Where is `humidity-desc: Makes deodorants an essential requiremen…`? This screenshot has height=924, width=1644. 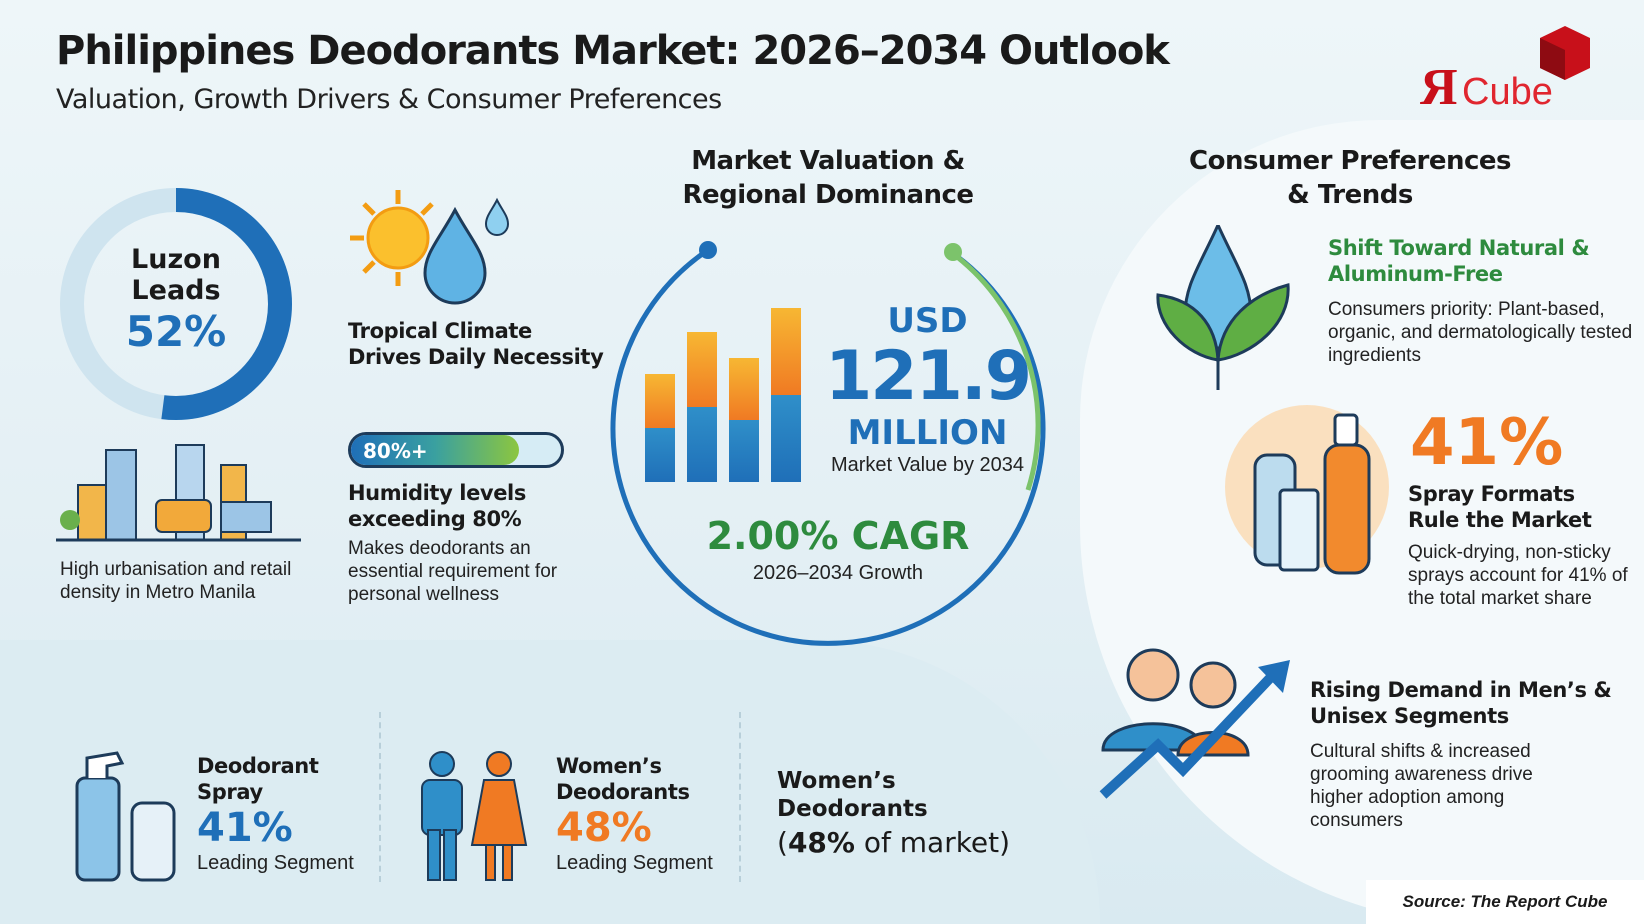
humidity-desc: Makes deodorants an essential requiremen… is located at coordinates (453, 571).